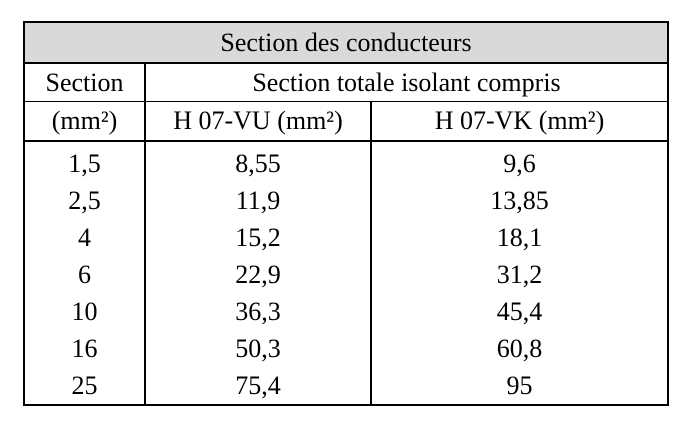  I want to click on data-cell: 22,9, so click(258, 274).